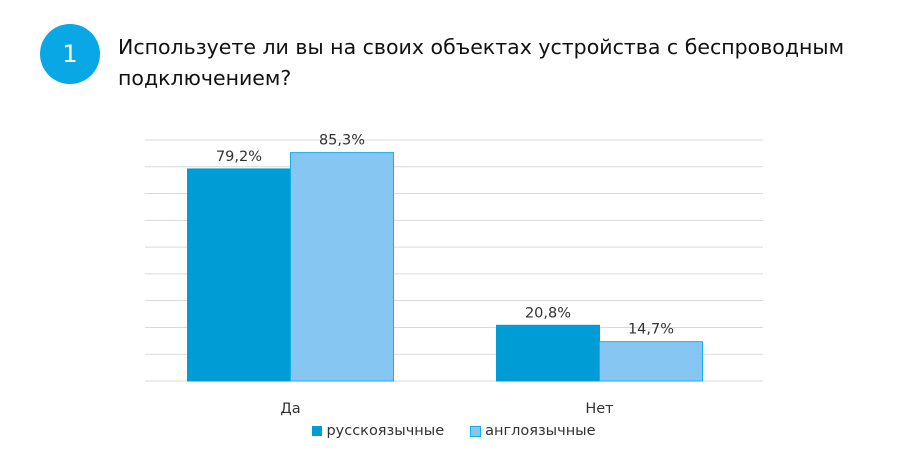 The image size is (904, 452). I want to click on legend-swatch-russian, so click(317, 431).